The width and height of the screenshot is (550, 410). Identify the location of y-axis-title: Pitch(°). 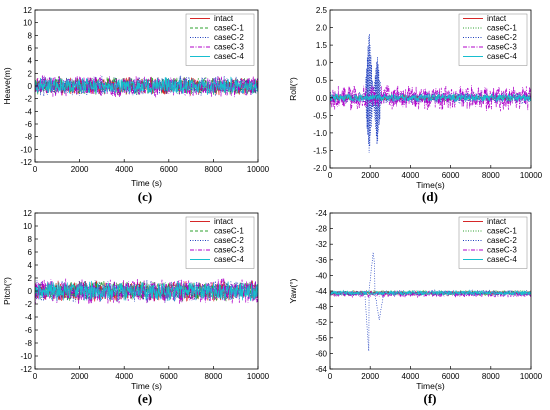
(7, 291).